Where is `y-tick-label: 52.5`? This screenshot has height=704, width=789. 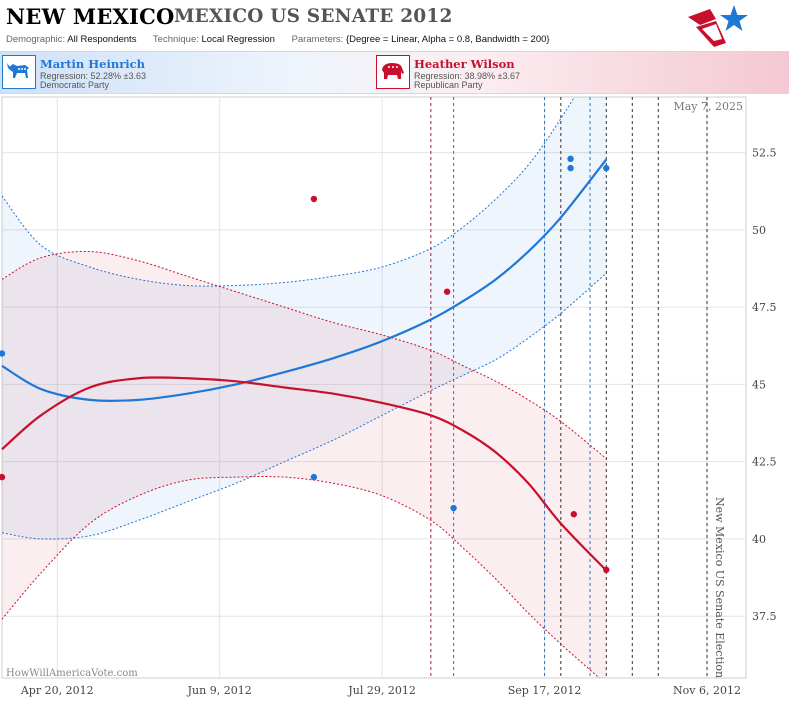
y-tick-label: 52.5 is located at coordinates (764, 153).